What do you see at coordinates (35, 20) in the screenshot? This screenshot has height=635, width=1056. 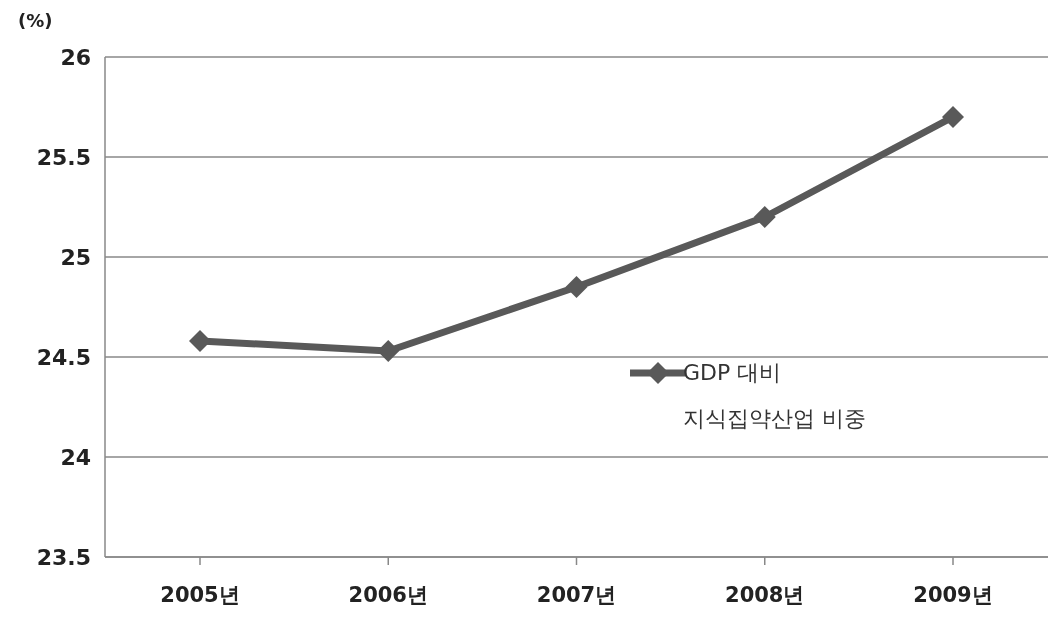 I see `y-axis-title: (%)` at bounding box center [35, 20].